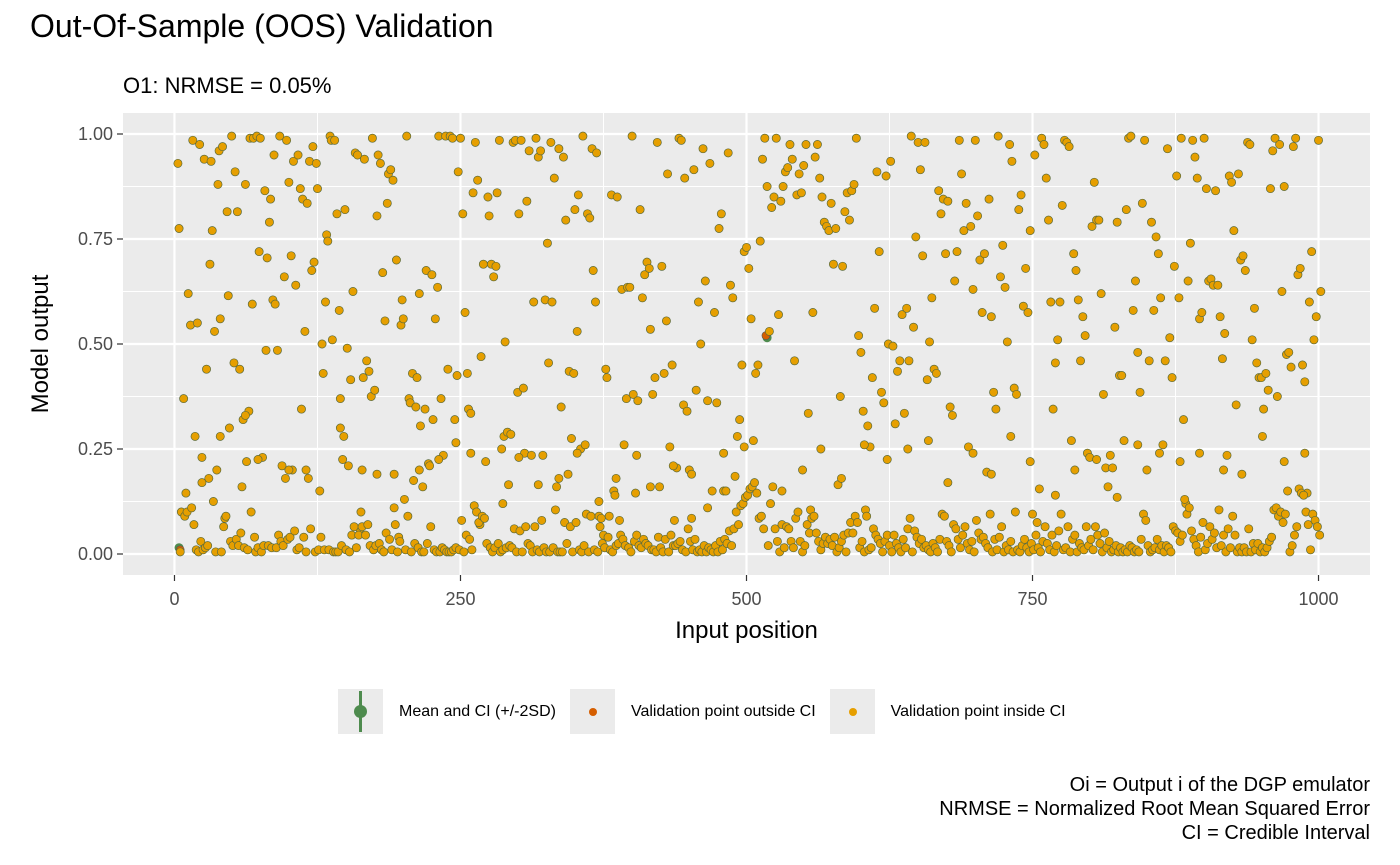 The image size is (1400, 865). Describe the element at coordinates (978, 711) in the screenshot. I see `legend-label-inside: Validation point inside CI` at that location.